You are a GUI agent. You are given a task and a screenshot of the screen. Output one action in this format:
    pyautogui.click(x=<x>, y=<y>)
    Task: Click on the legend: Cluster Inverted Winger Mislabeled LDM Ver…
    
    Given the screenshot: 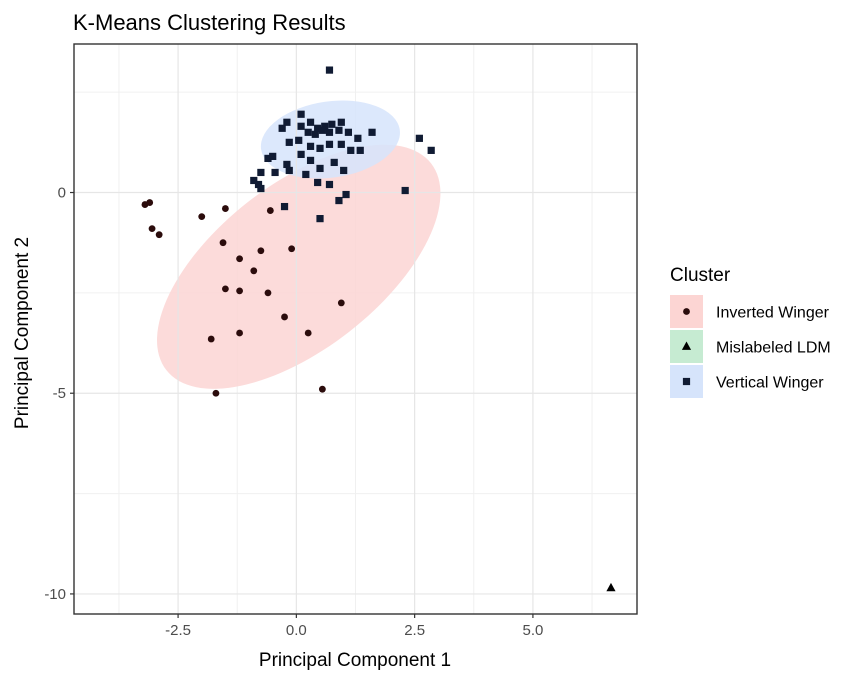 What is the action you would take?
    pyautogui.click(x=750, y=331)
    